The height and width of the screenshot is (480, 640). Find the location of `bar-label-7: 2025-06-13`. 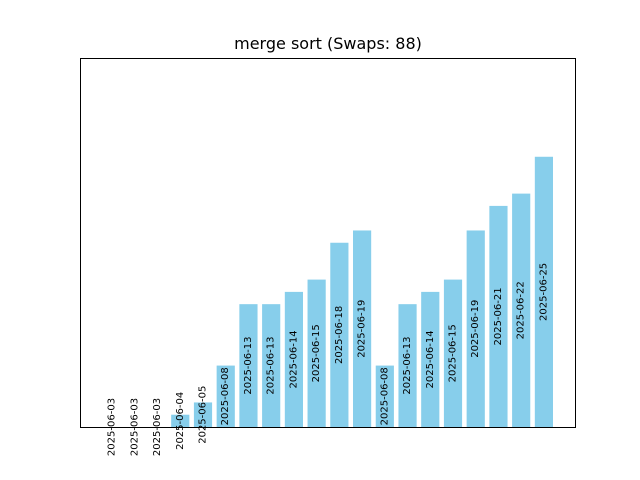

bar-label-7: 2025-06-13 is located at coordinates (271, 366).